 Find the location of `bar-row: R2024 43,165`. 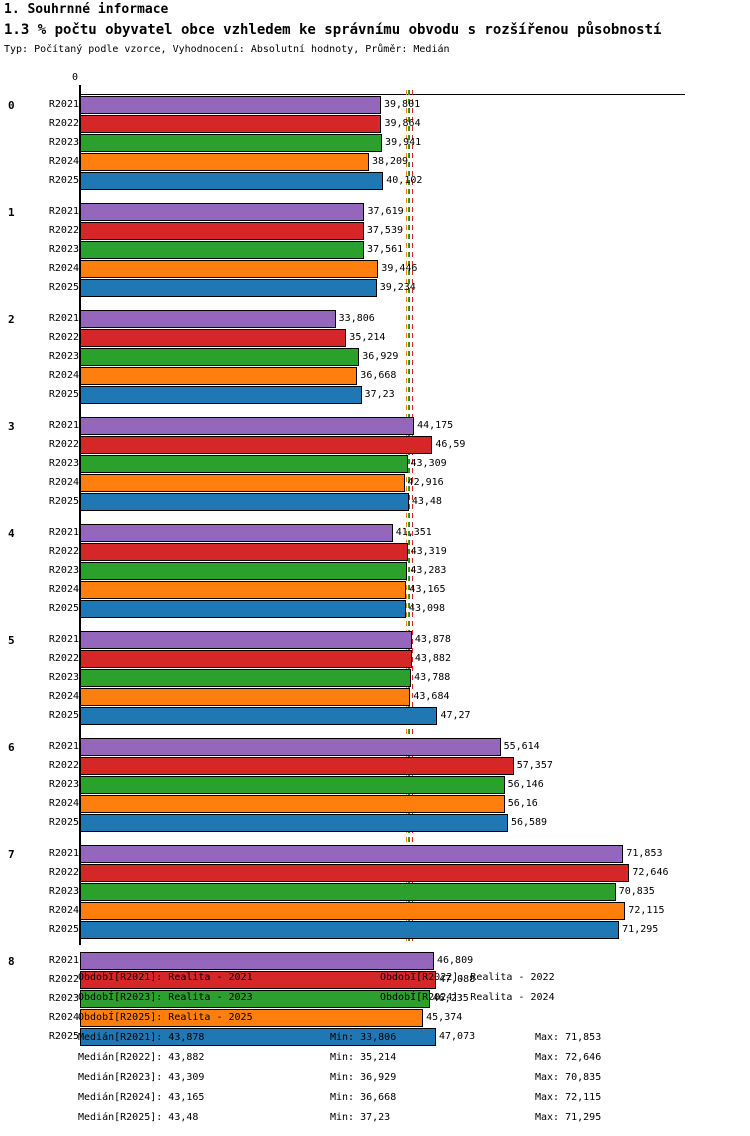

bar-row: R2024 43,165 is located at coordinates (375, 590).